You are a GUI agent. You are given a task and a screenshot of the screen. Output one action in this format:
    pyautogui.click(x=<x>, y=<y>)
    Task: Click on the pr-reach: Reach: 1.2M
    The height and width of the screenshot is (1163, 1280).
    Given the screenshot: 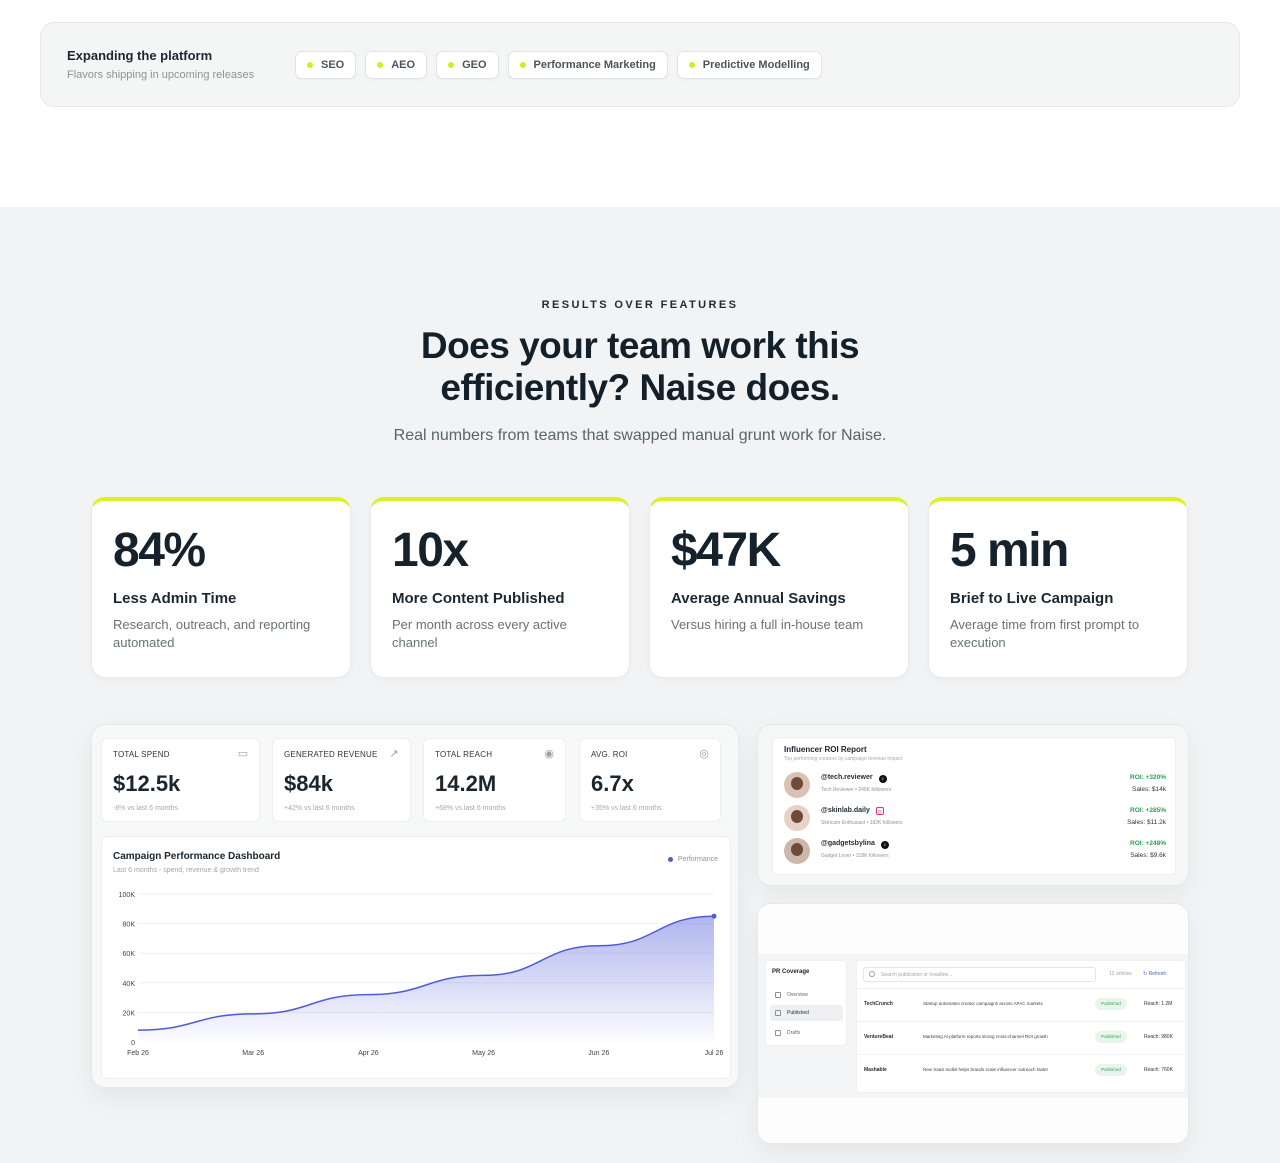 What is the action you would take?
    pyautogui.click(x=1158, y=1004)
    